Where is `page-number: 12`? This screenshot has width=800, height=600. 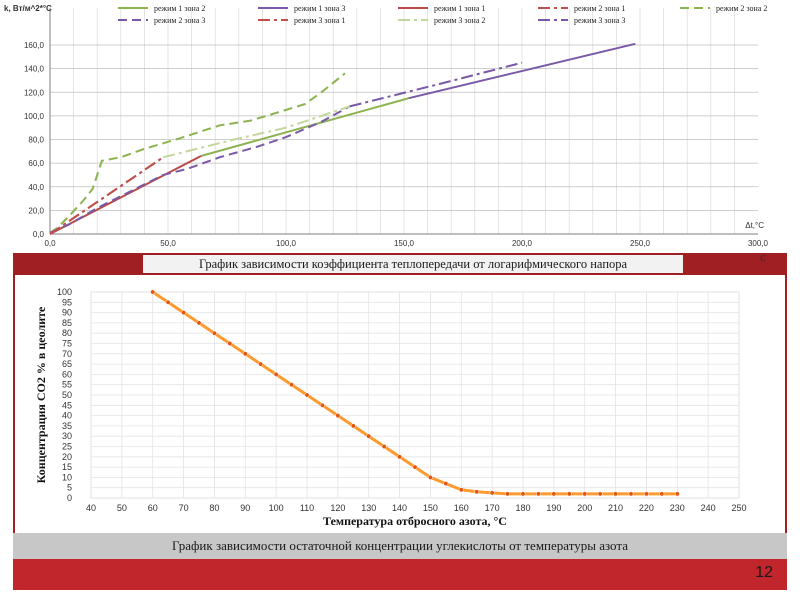
page-number: 12 is located at coordinates (764, 572).